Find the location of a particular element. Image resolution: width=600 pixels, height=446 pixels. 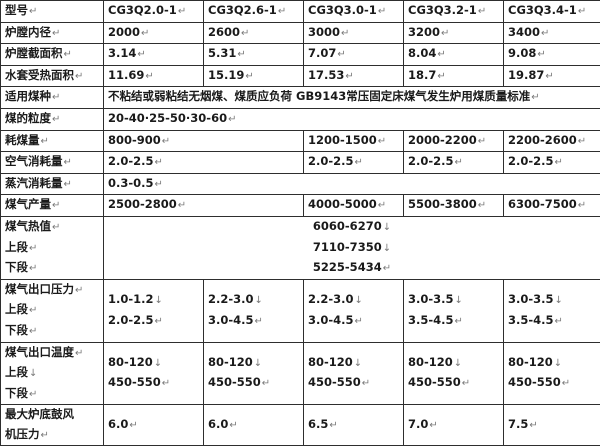

row-label-air-consumption: 空气消耗量↵ is located at coordinates (52, 163).